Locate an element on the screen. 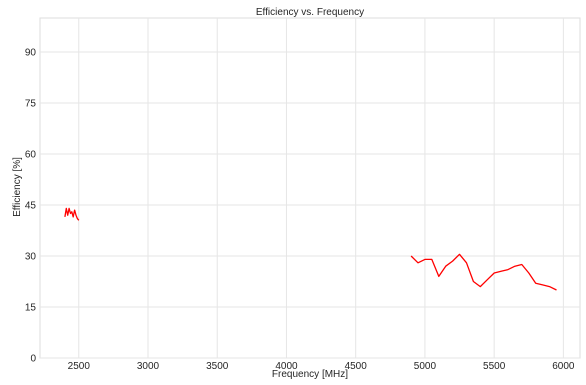  x-tick-label: 5500 is located at coordinates (494, 366).